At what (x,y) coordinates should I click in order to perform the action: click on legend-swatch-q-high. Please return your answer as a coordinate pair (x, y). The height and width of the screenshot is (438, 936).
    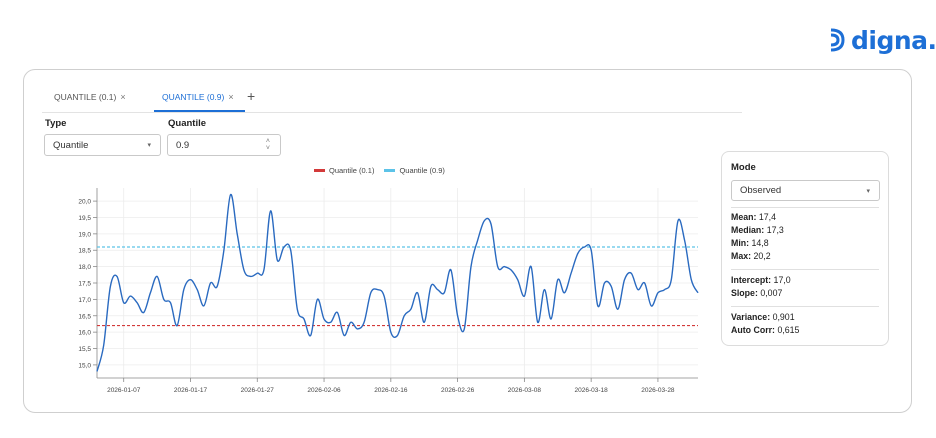
    Looking at the image, I should click on (390, 170).